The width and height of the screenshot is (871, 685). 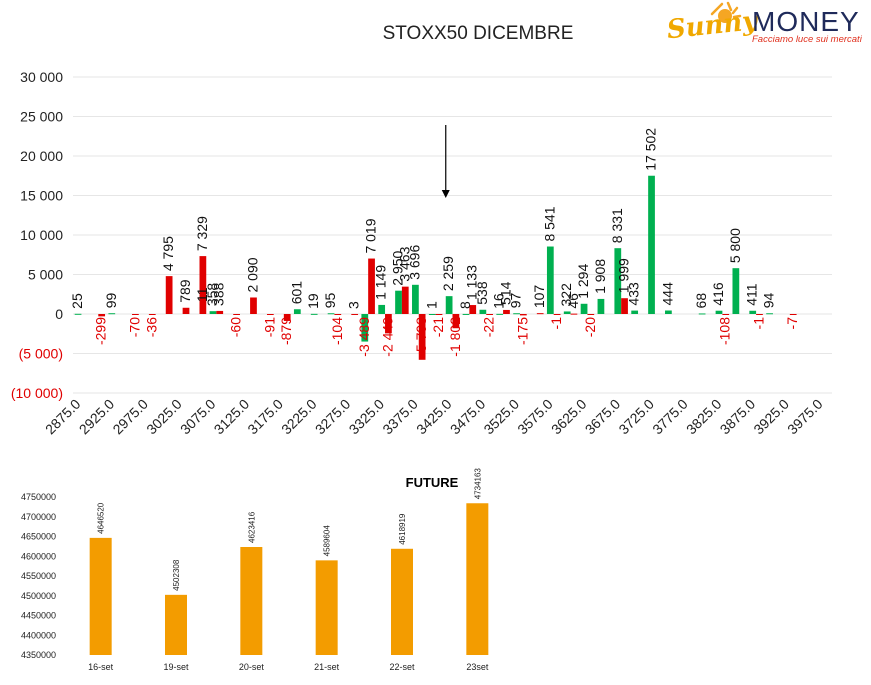 What do you see at coordinates (296, 293) in the screenshot?
I see `data-label: 601` at bounding box center [296, 293].